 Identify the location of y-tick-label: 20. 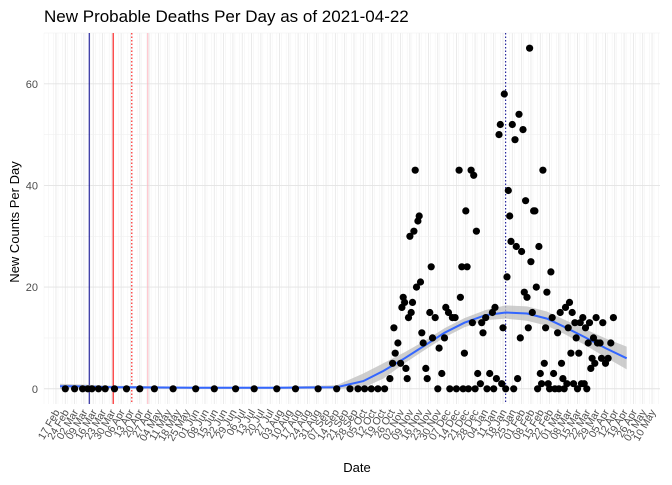
(32, 288).